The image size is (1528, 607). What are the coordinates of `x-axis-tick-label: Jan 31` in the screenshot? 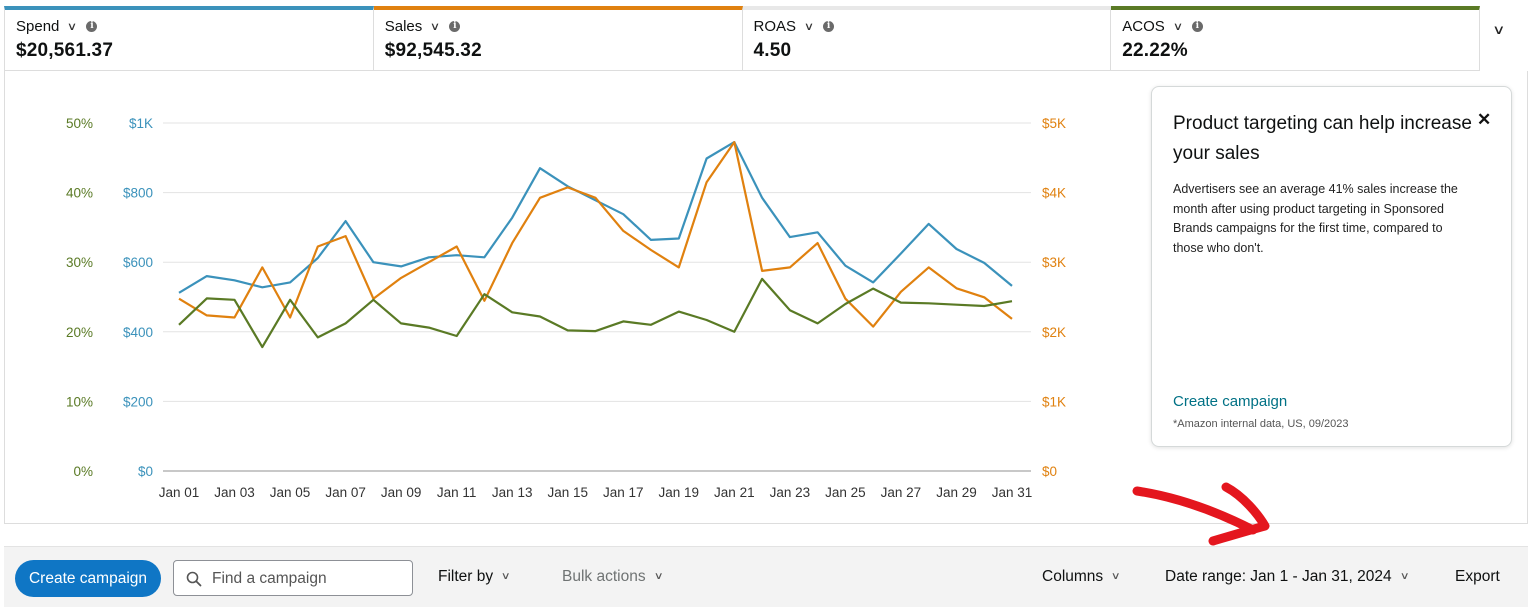 It's located at (1012, 492).